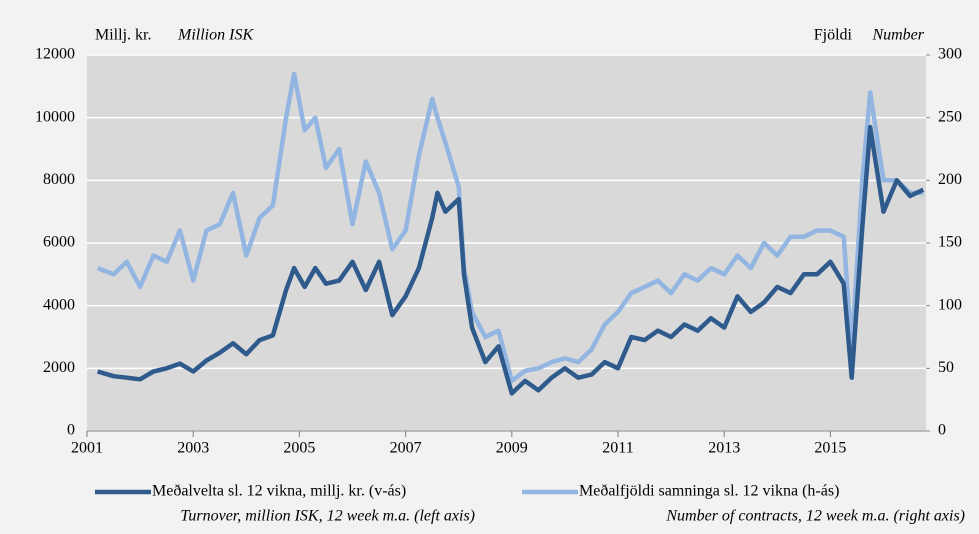 This screenshot has height=534, width=979. I want to click on y-tick-label: 4000, so click(59, 304).